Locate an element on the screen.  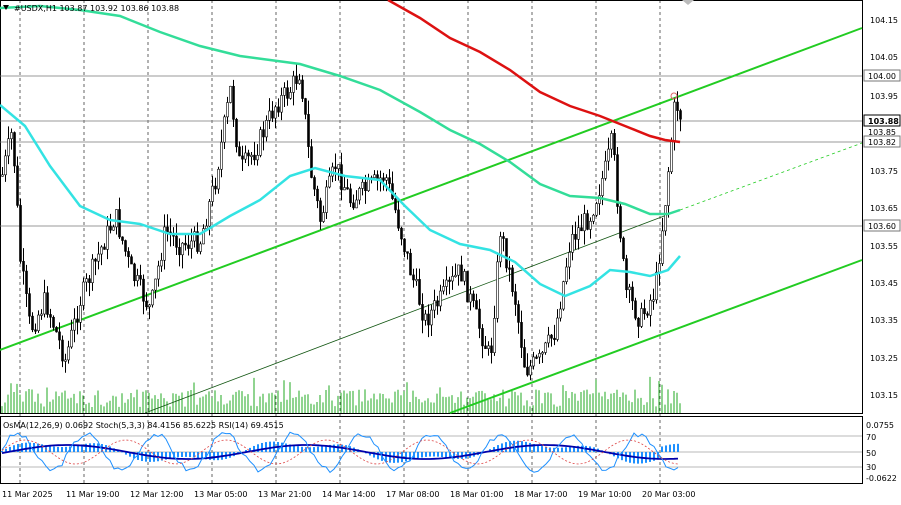
indicator-tick: 0.0755 is located at coordinates (880, 425).